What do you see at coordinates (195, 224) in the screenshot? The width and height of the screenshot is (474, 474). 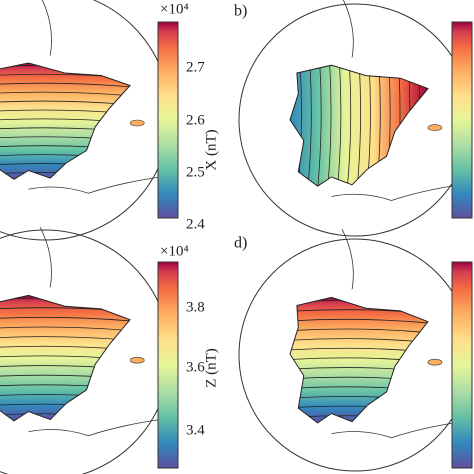 I see `tick-label: 2.4` at bounding box center [195, 224].